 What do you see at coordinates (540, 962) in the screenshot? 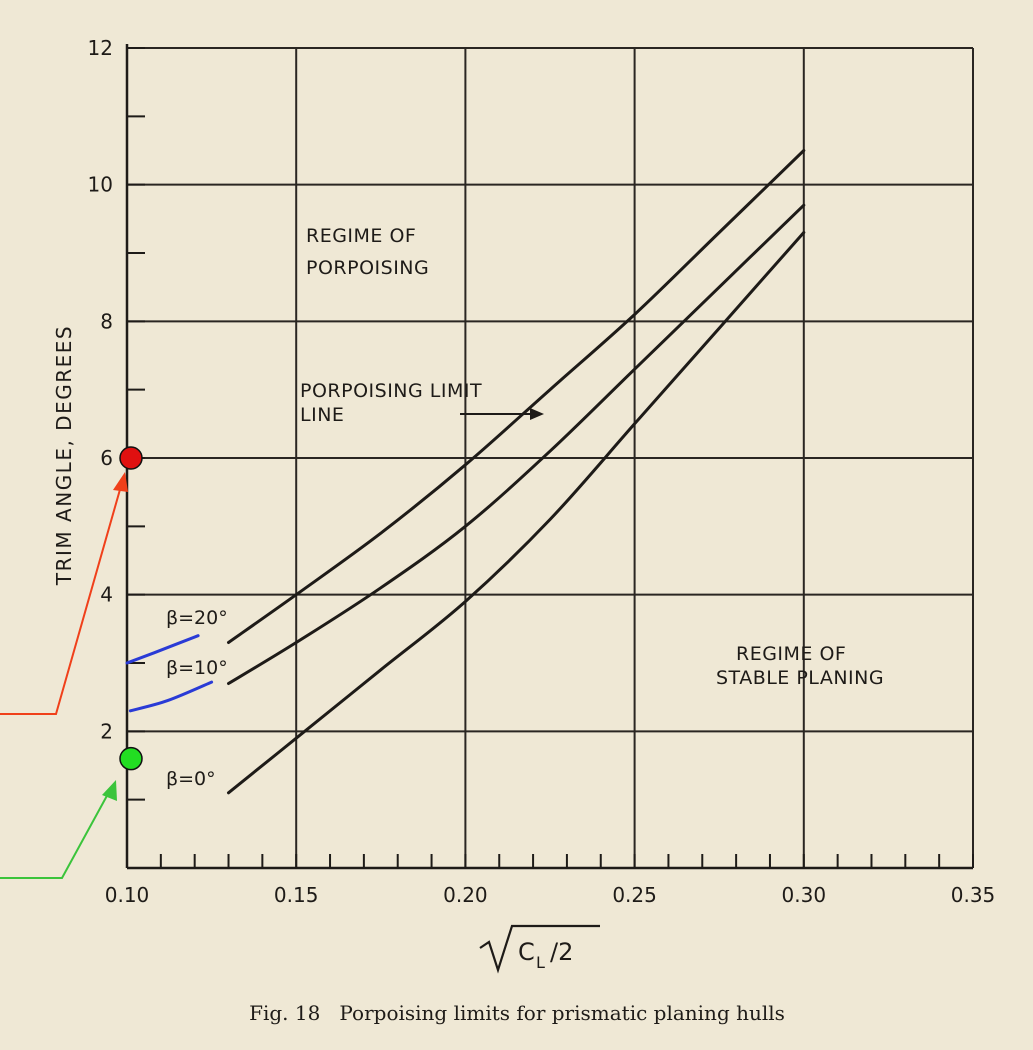
I see `x-axis-title-sub: L` at bounding box center [540, 962].